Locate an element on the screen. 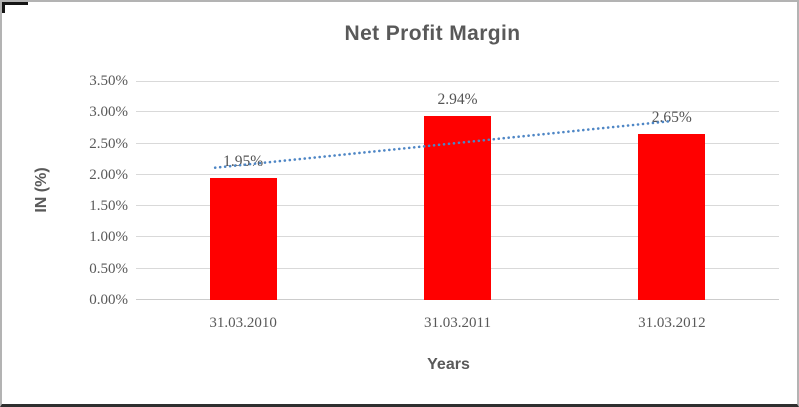 This screenshot has height=407, width=799. category-axis: 31.03.2010 31.03.2011 31.03.2012 is located at coordinates (457, 323).